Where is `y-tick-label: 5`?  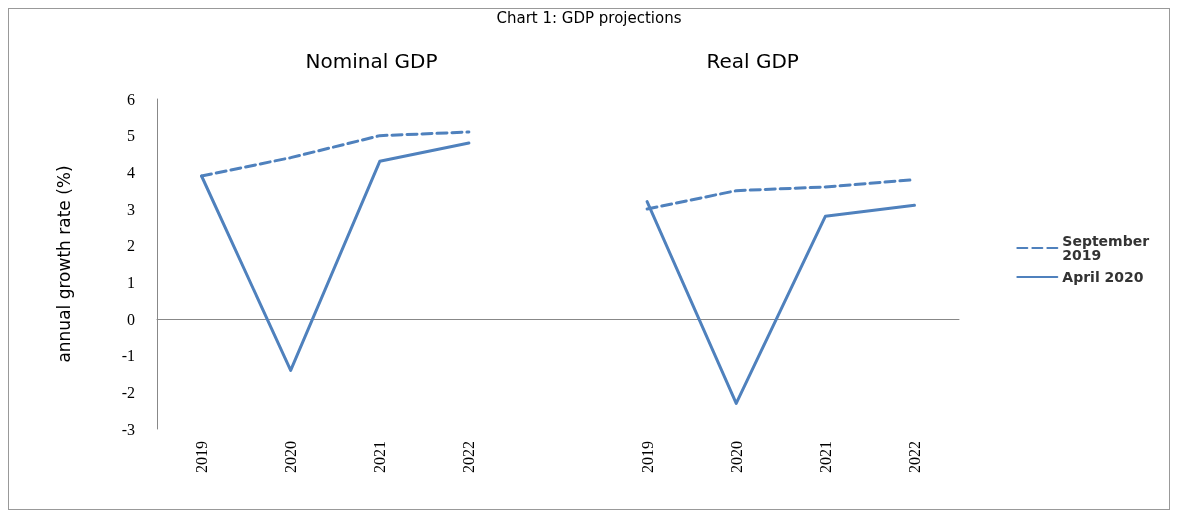 y-tick-label: 5 is located at coordinates (131, 136).